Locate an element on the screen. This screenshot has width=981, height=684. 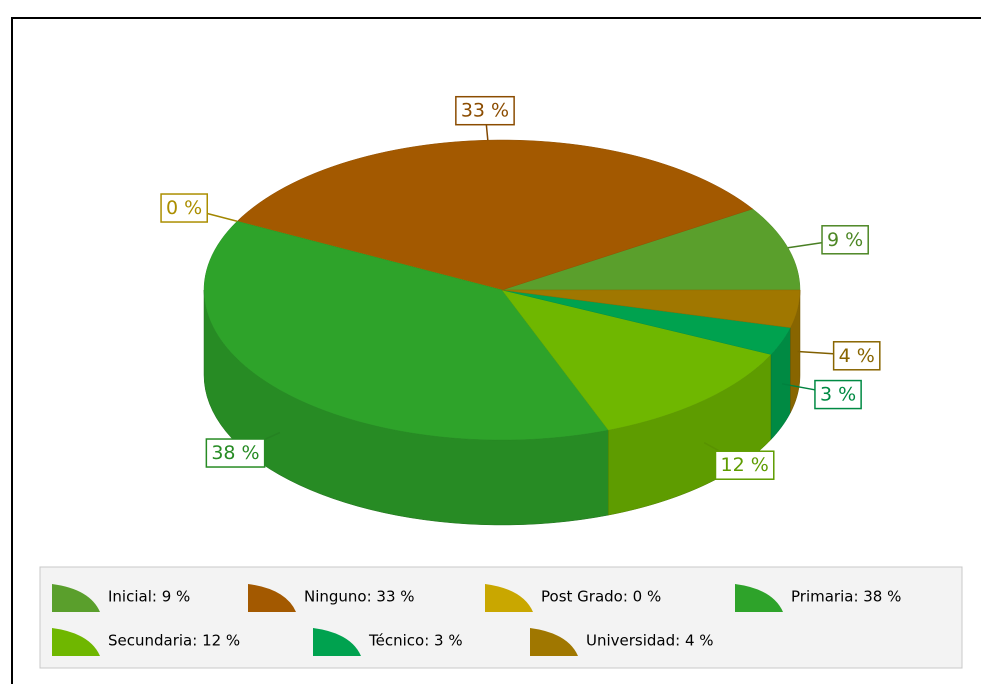
data-label: 0 % is located at coordinates (184, 208).